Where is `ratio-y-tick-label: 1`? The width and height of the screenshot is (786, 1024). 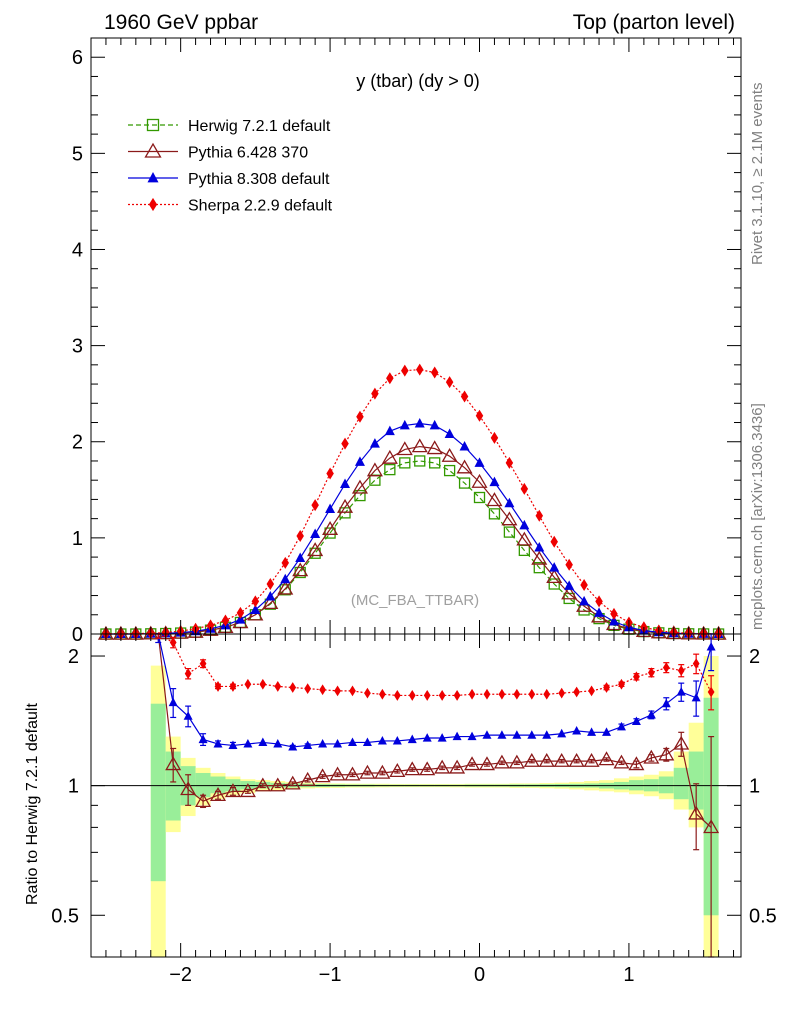 ratio-y-tick-label: 1 is located at coordinates (73, 787).